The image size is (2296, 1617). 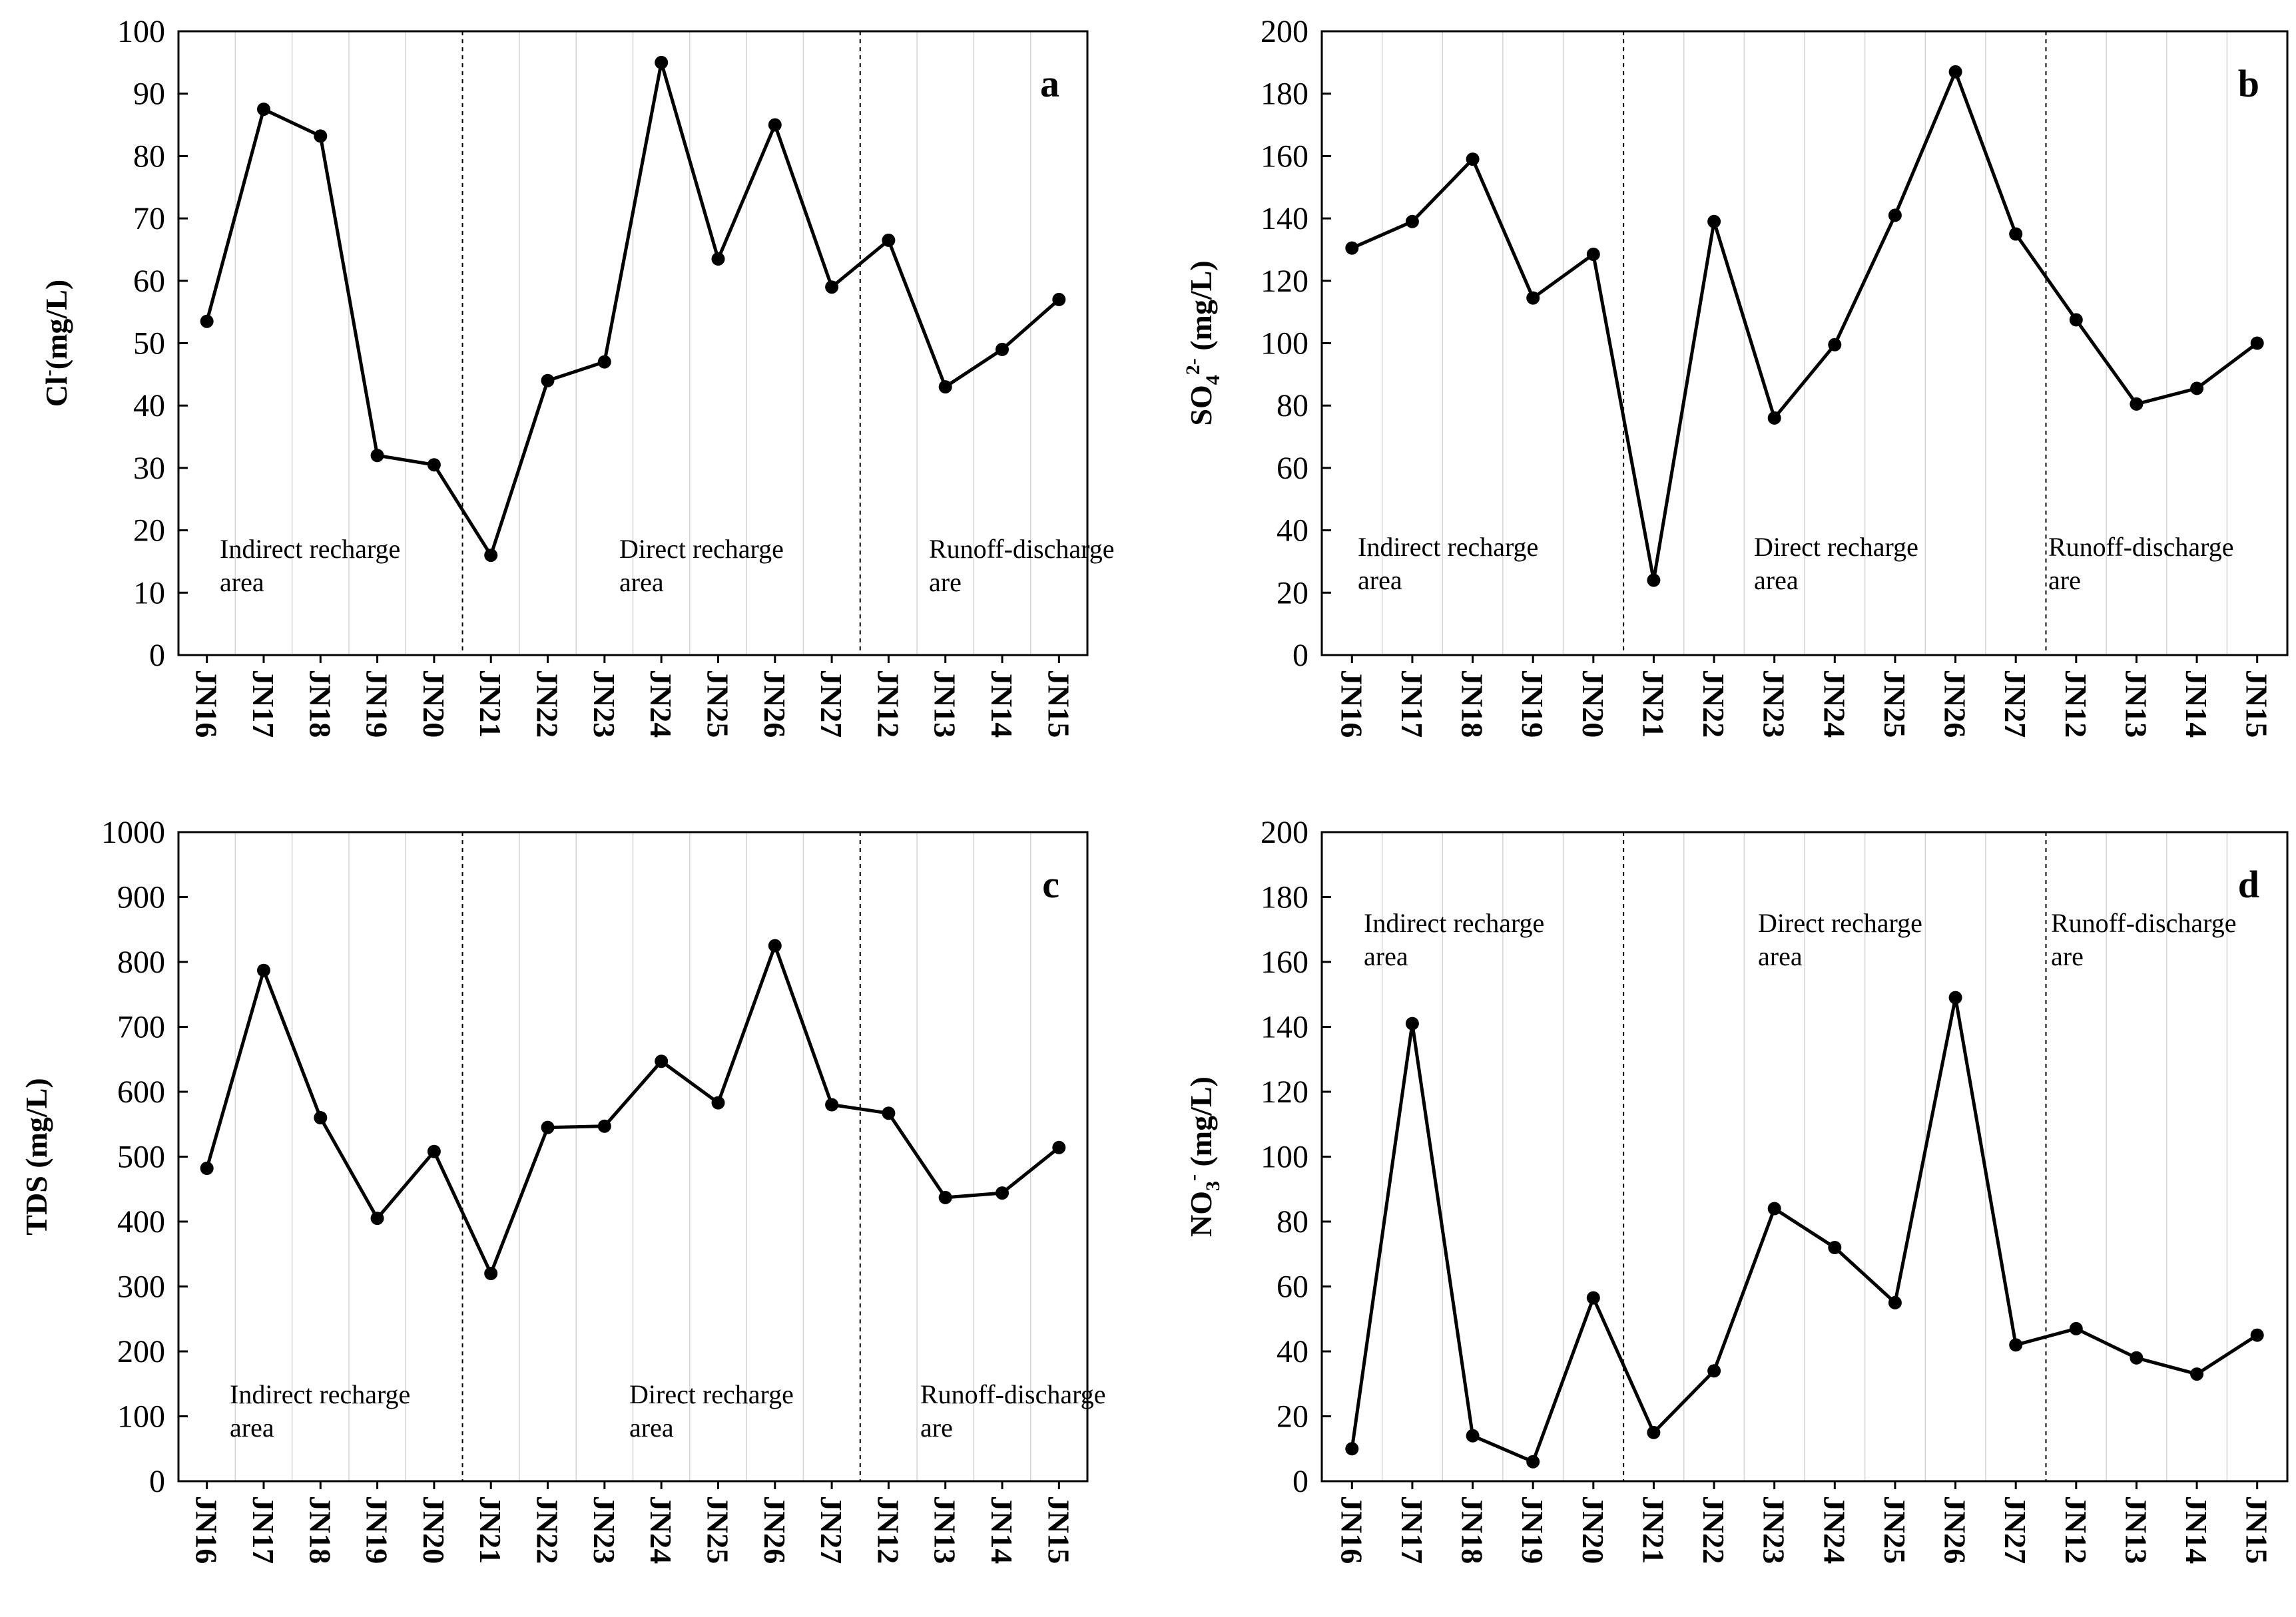 What do you see at coordinates (1213, 380) in the screenshot?
I see `y-axis-label-sub: 4` at bounding box center [1213, 380].